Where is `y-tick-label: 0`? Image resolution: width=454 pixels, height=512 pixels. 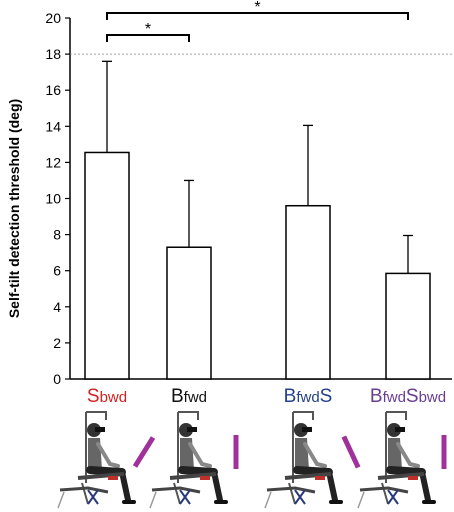
y-tick-label: 0 is located at coordinates (57, 379).